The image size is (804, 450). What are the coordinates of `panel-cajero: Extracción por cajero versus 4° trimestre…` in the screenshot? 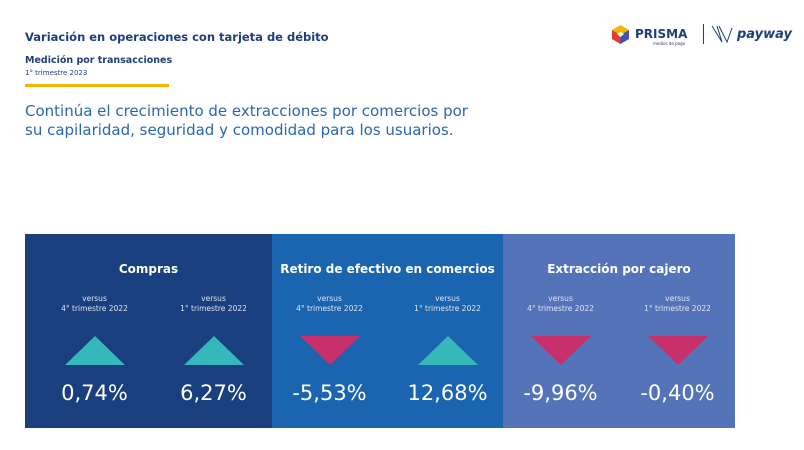 It's located at (619, 331).